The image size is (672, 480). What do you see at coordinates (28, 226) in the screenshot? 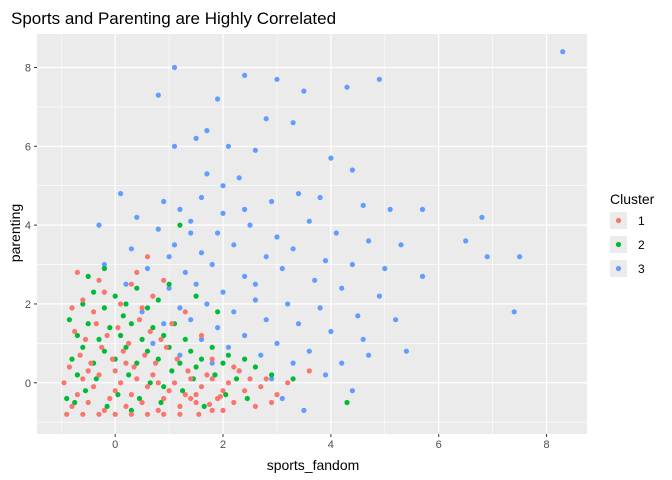
I see `y-tick-label: 4` at bounding box center [28, 226].